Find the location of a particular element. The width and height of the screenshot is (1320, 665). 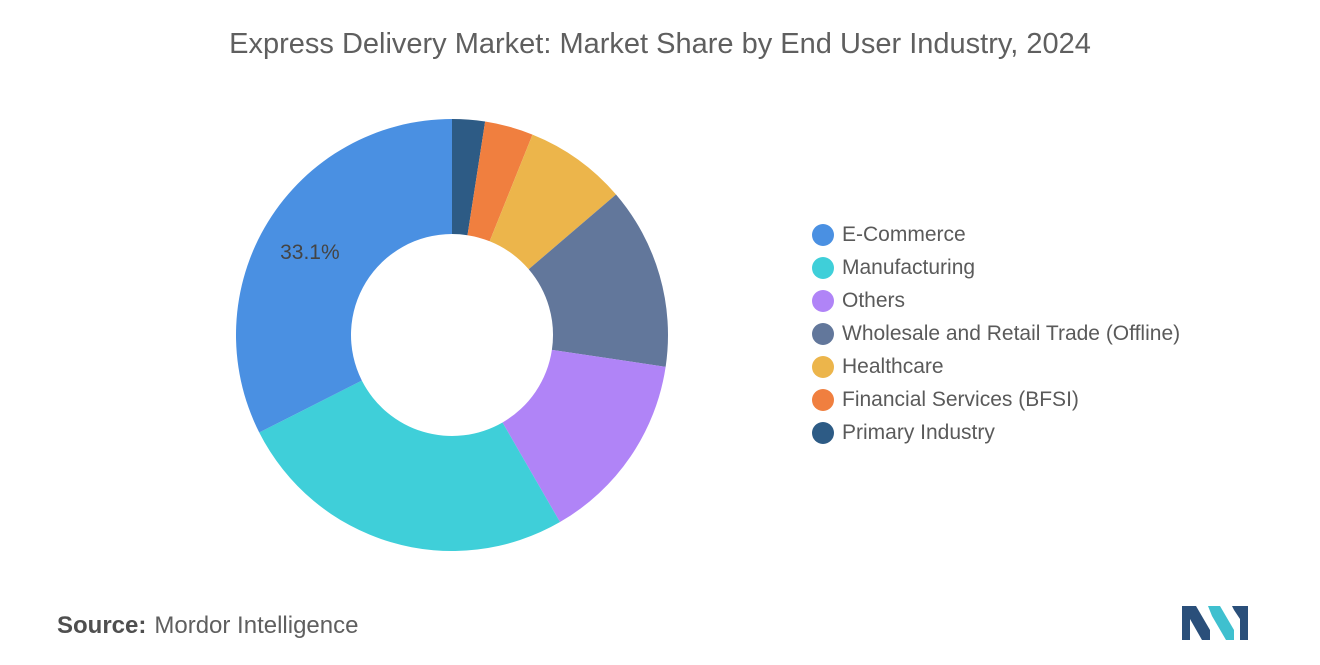

slice-wholesale-and-retail-trade-offline is located at coordinates (598, 280).